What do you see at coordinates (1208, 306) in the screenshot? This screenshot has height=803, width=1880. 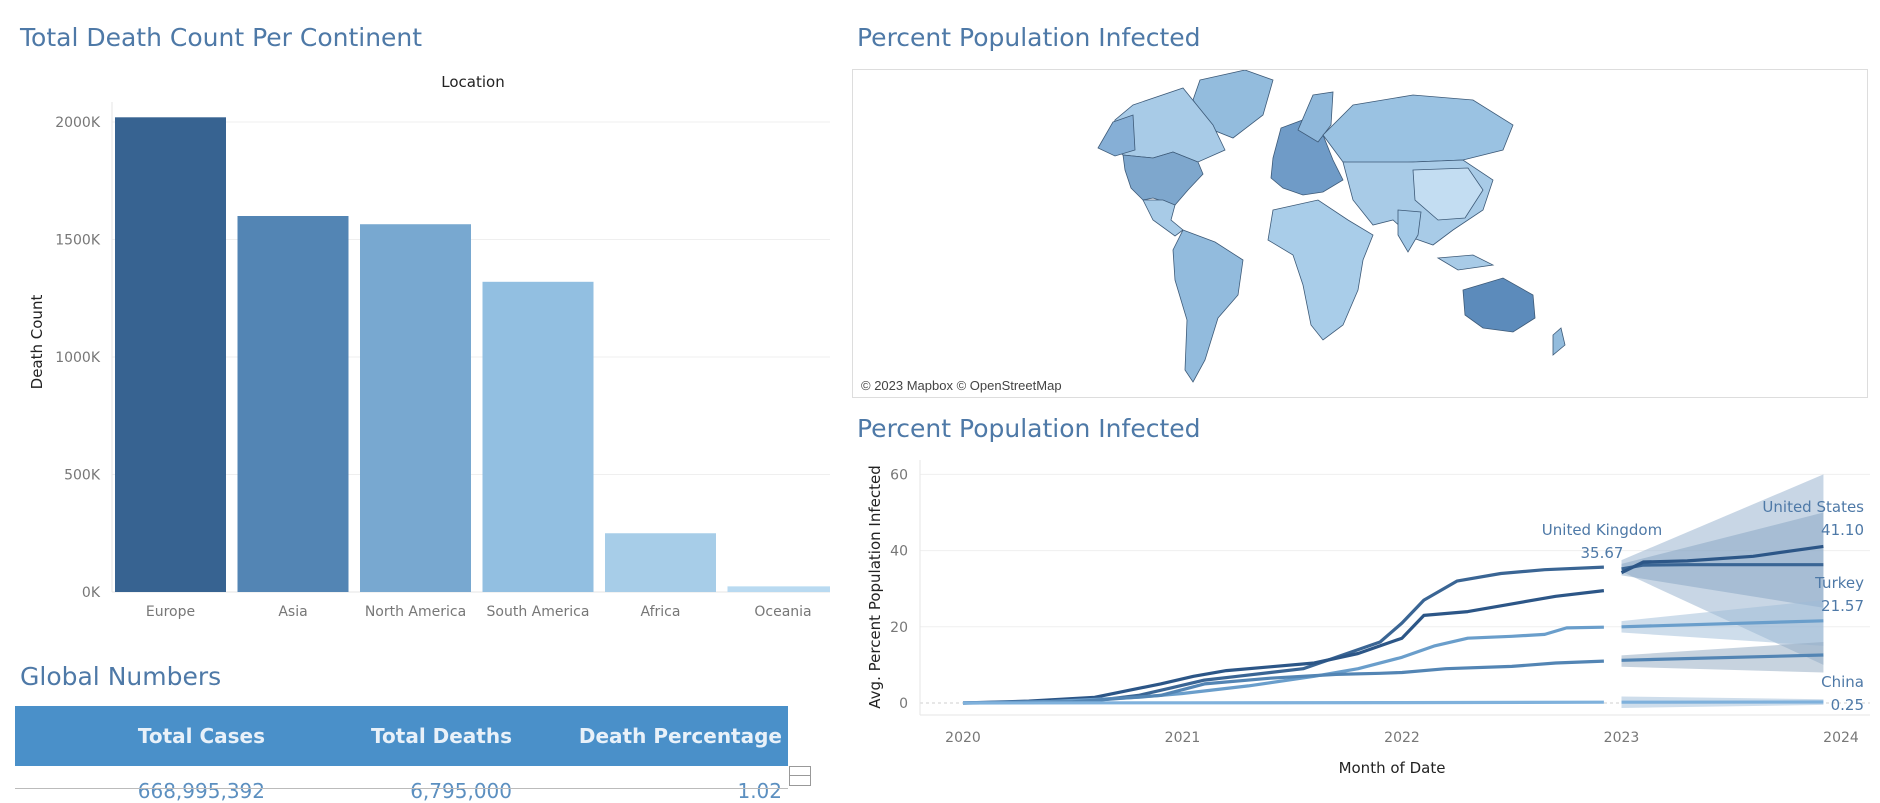 I see `map-south-america` at bounding box center [1208, 306].